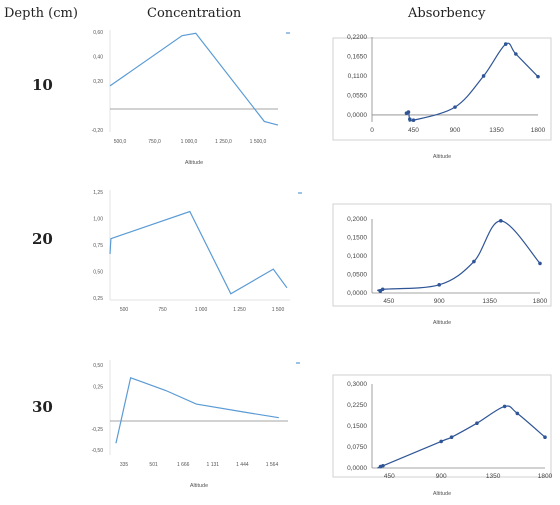 The width and height of the screenshot is (560, 505). What do you see at coordinates (201, 310) in the screenshot?
I see `conc-x-tick-label: 1 000` at bounding box center [201, 310].